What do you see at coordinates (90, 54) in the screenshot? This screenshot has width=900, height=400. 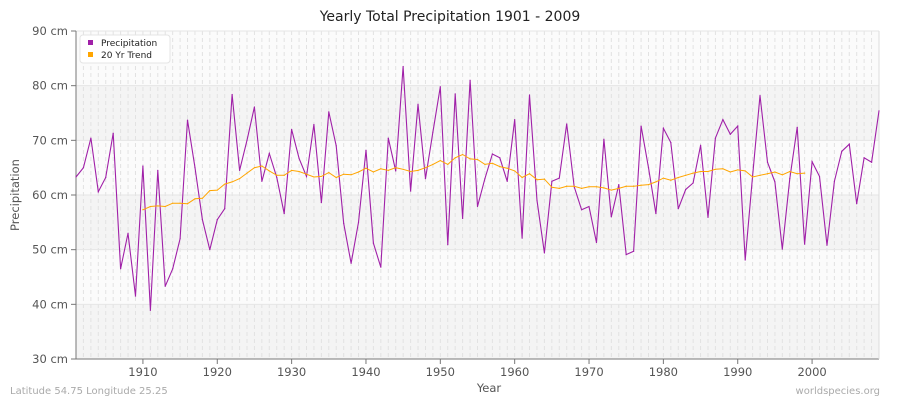 I see `legend-swatch-trend` at bounding box center [90, 54].